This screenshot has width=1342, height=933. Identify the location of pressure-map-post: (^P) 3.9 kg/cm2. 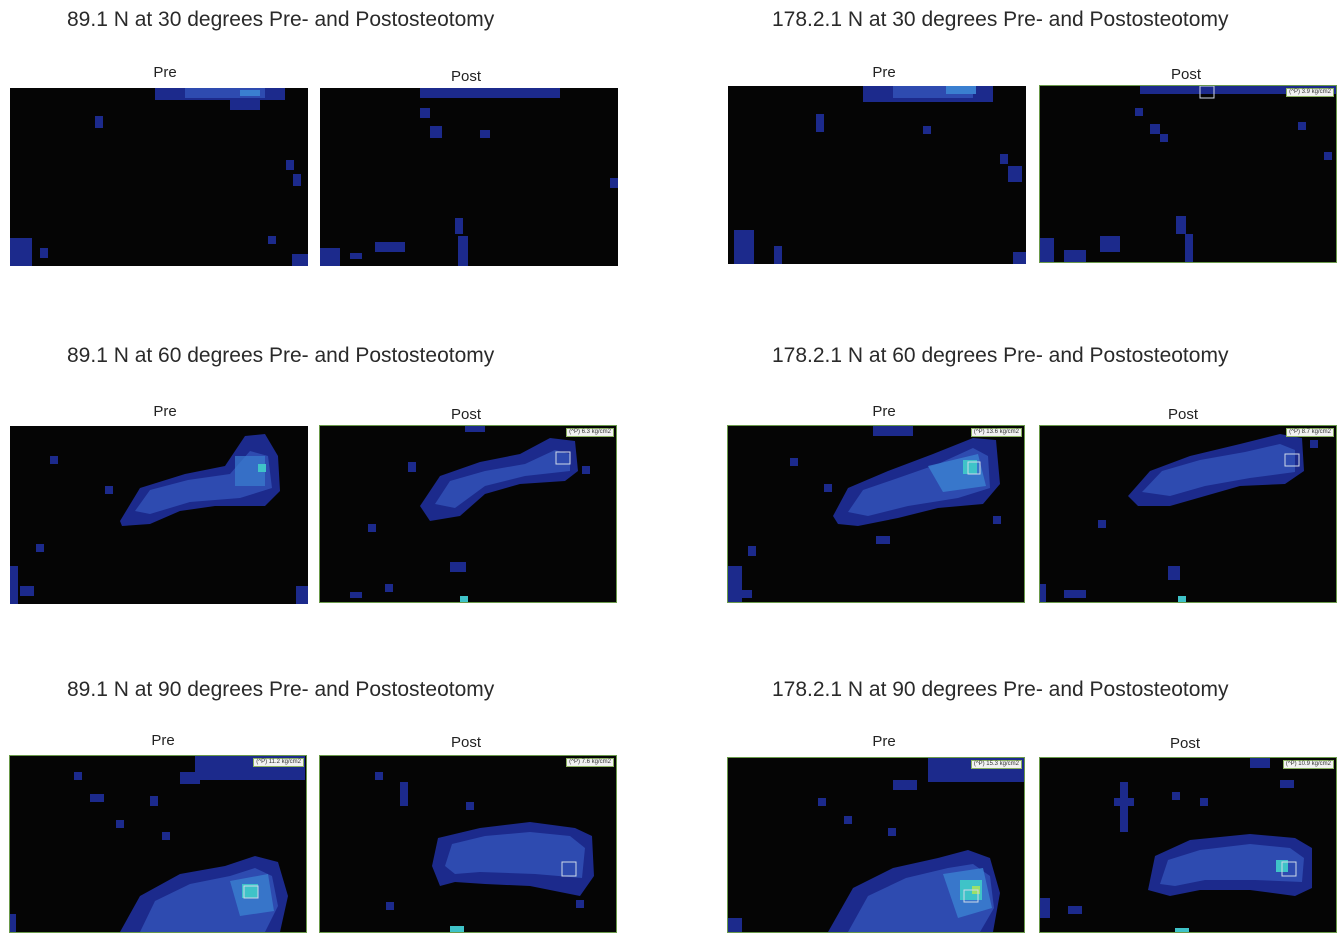
(1188, 174).